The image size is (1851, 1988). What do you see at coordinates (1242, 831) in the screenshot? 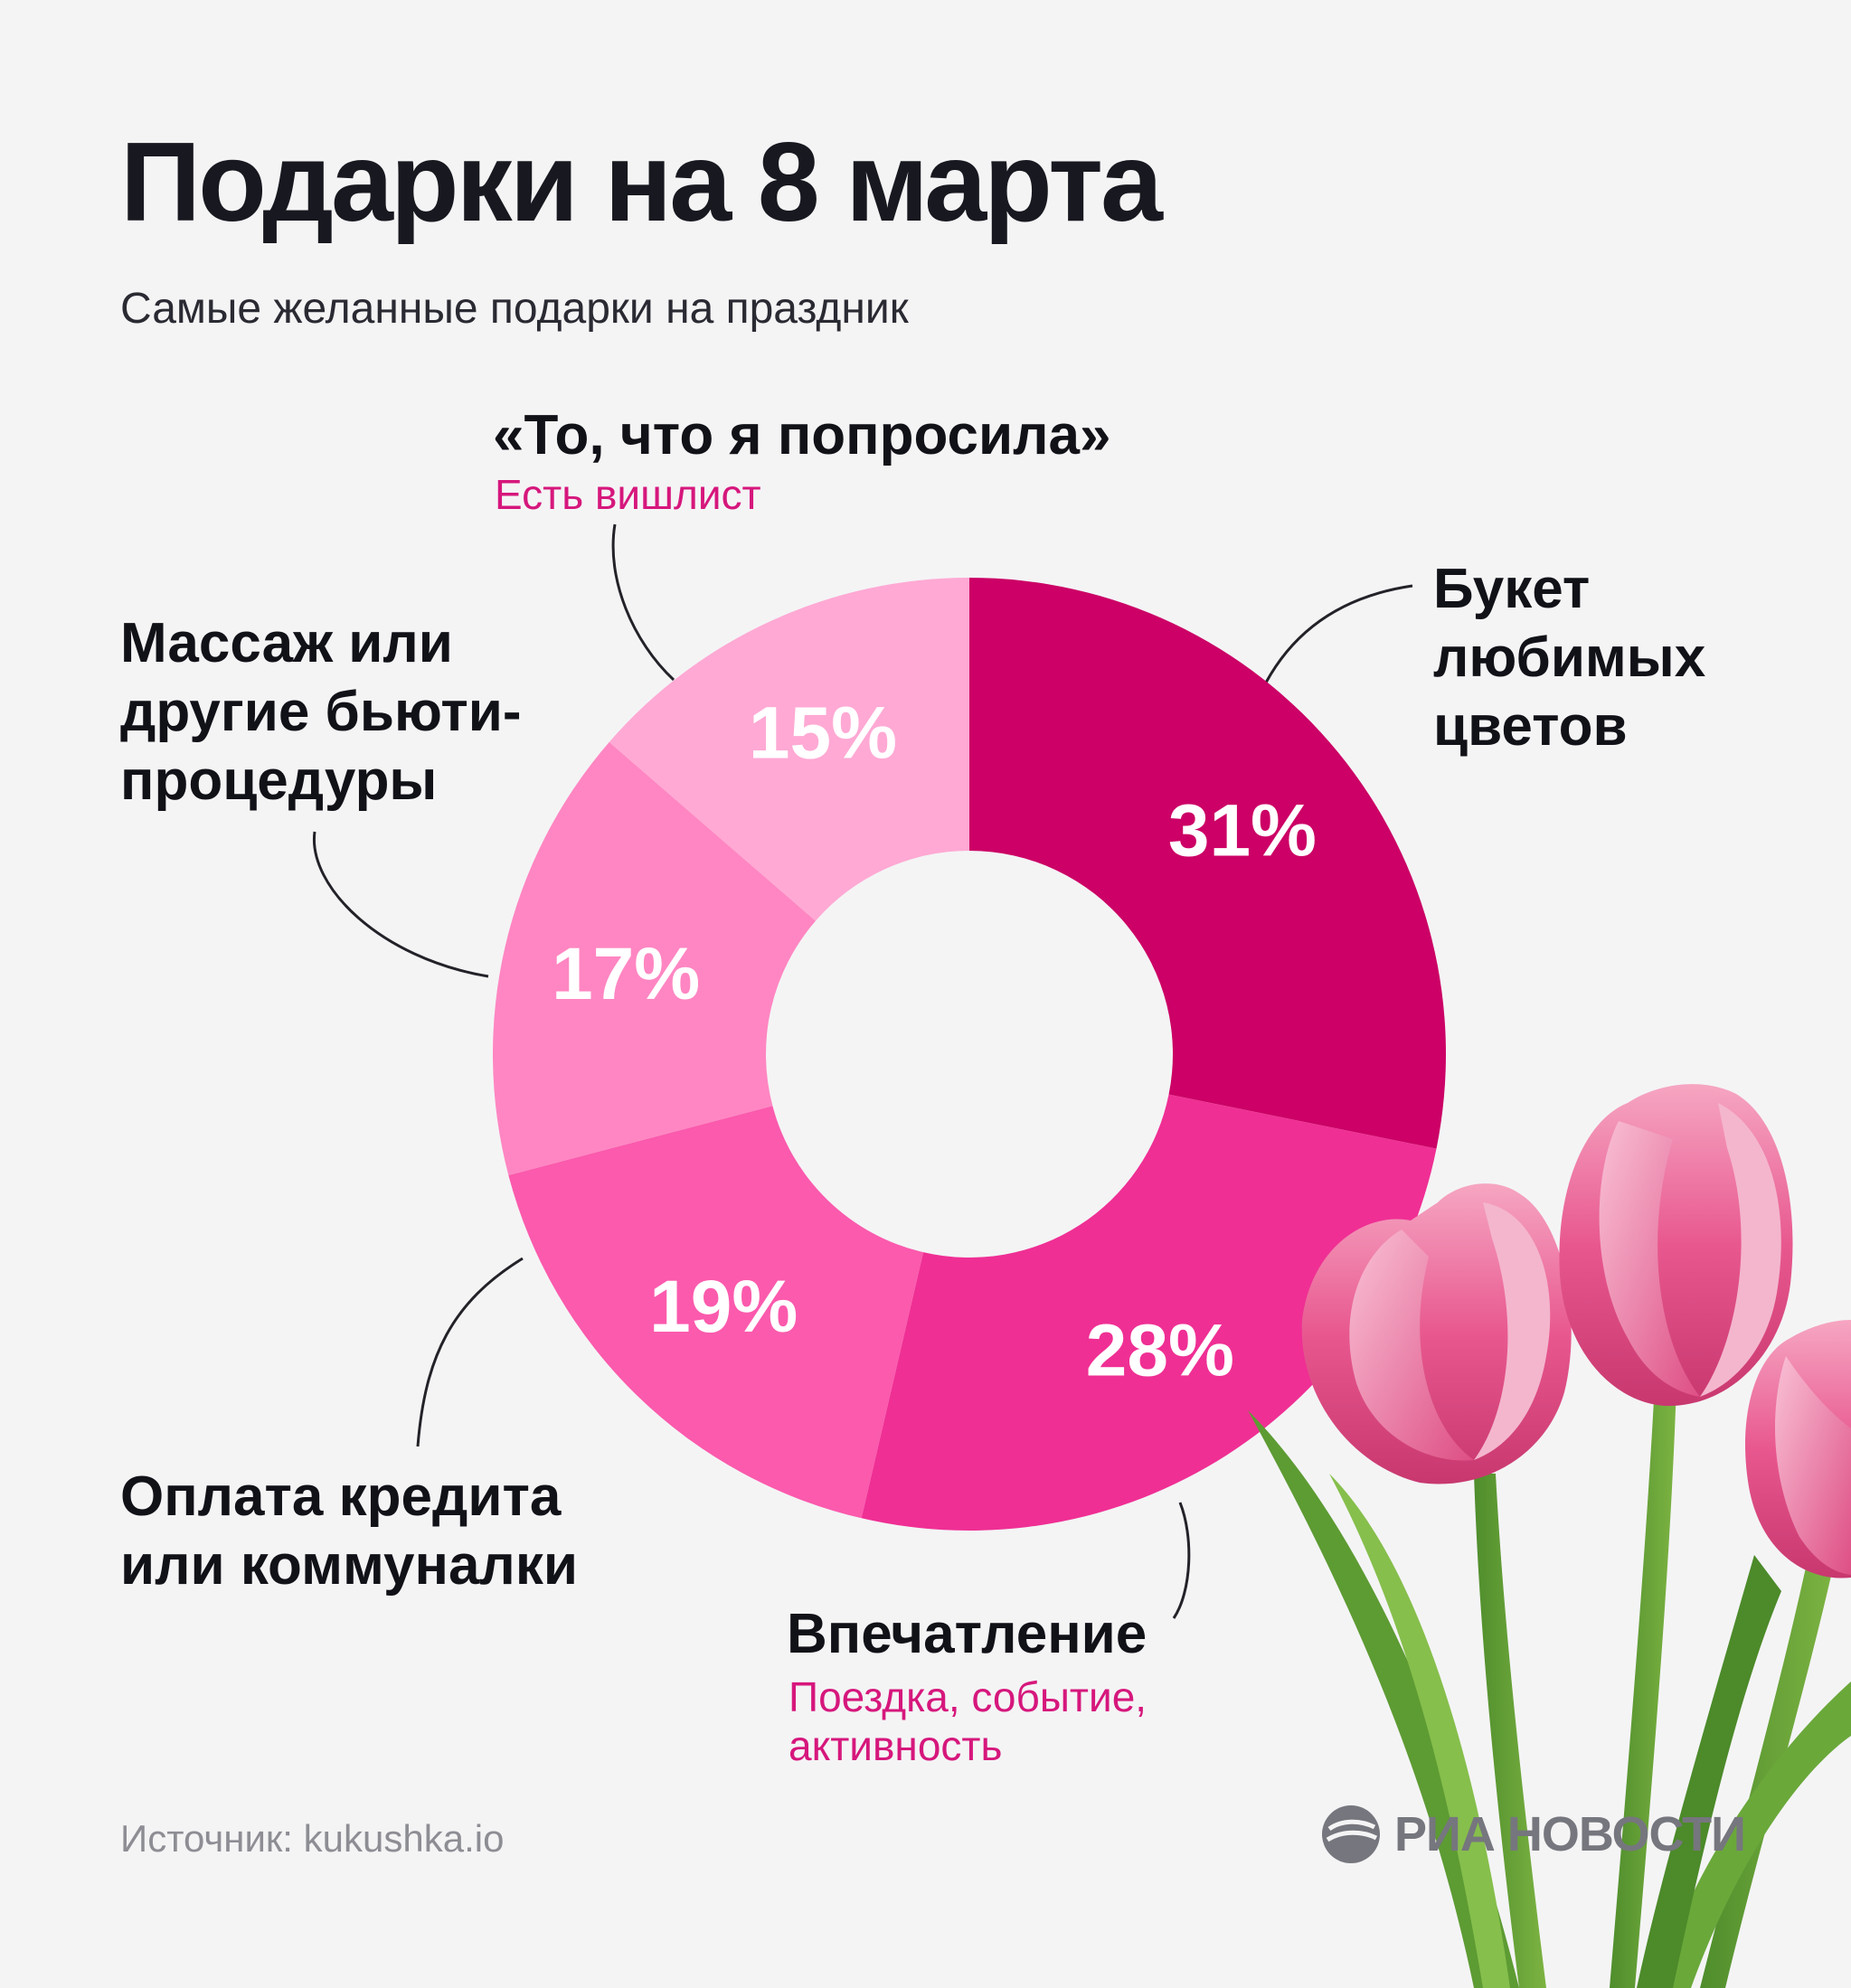
I see `slice-flowers-value-label: 31%` at bounding box center [1242, 831].